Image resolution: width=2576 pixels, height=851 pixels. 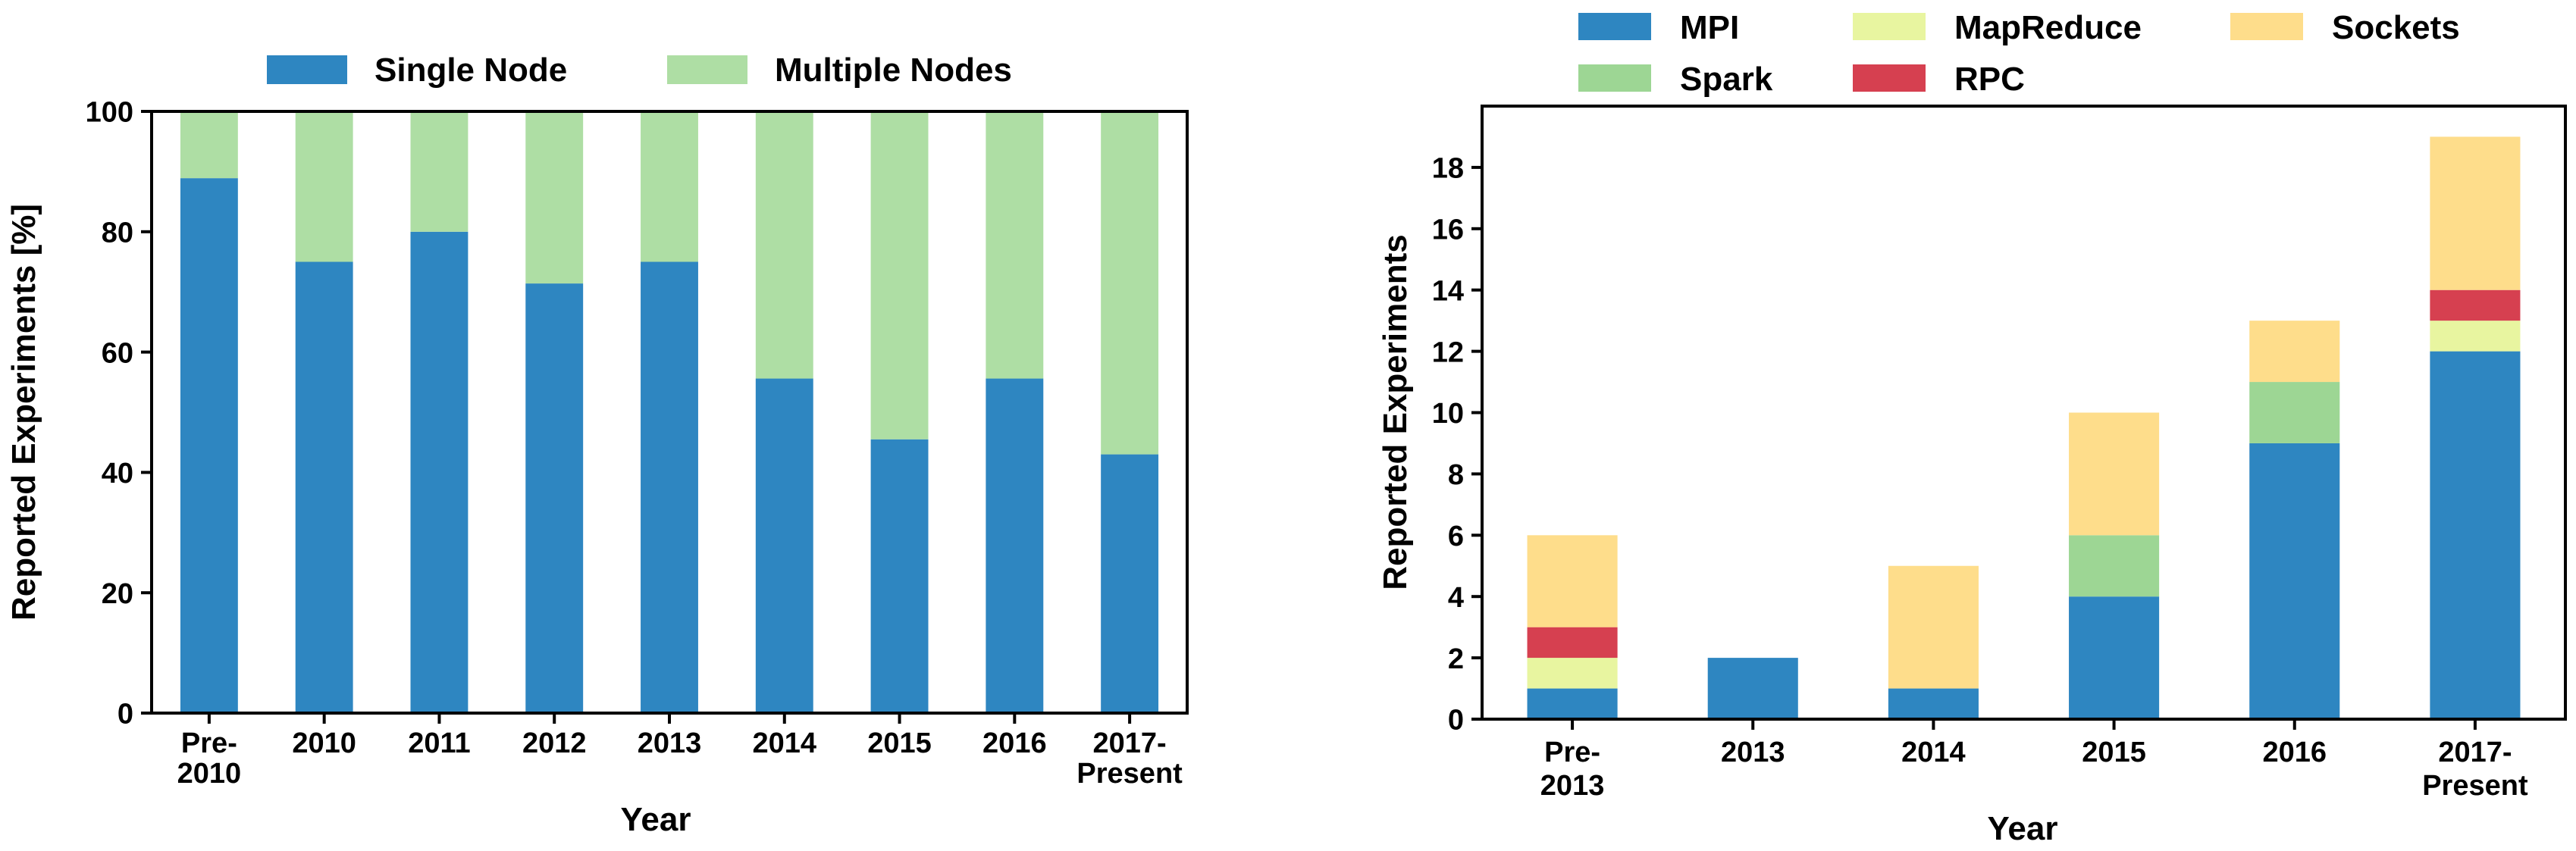 I want to click on legend-label-multiple-nodes: Multiple Nodes, so click(x=893, y=70).